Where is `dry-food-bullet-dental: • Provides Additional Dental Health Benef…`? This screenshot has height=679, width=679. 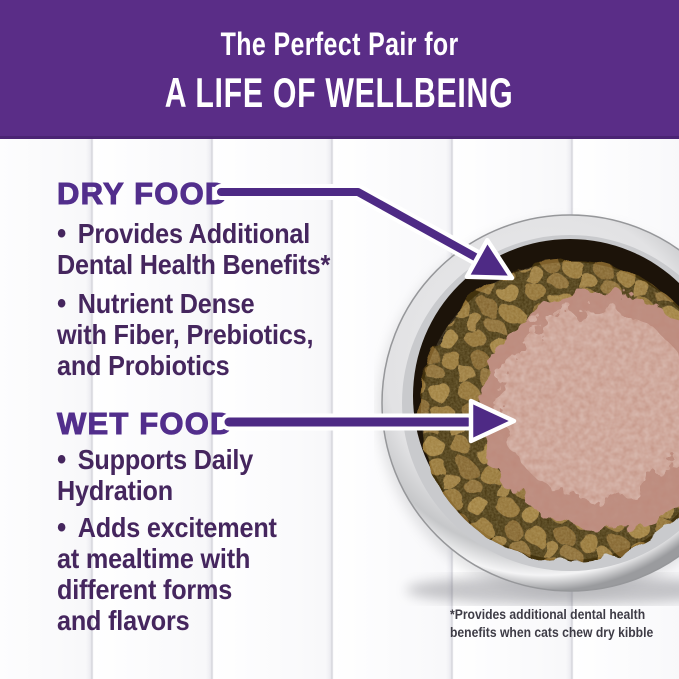 dry-food-bullet-dental: • Provides Additional Dental Health Benef… is located at coordinates (219, 249).